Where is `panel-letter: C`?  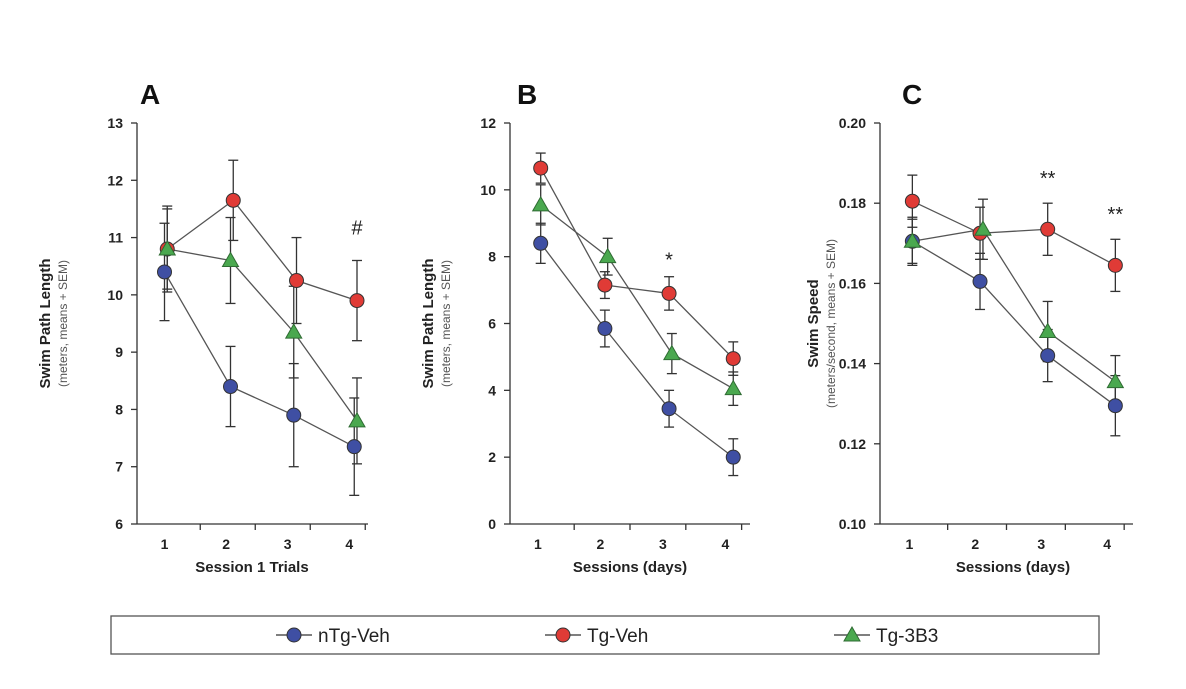 panel-letter: C is located at coordinates (912, 94).